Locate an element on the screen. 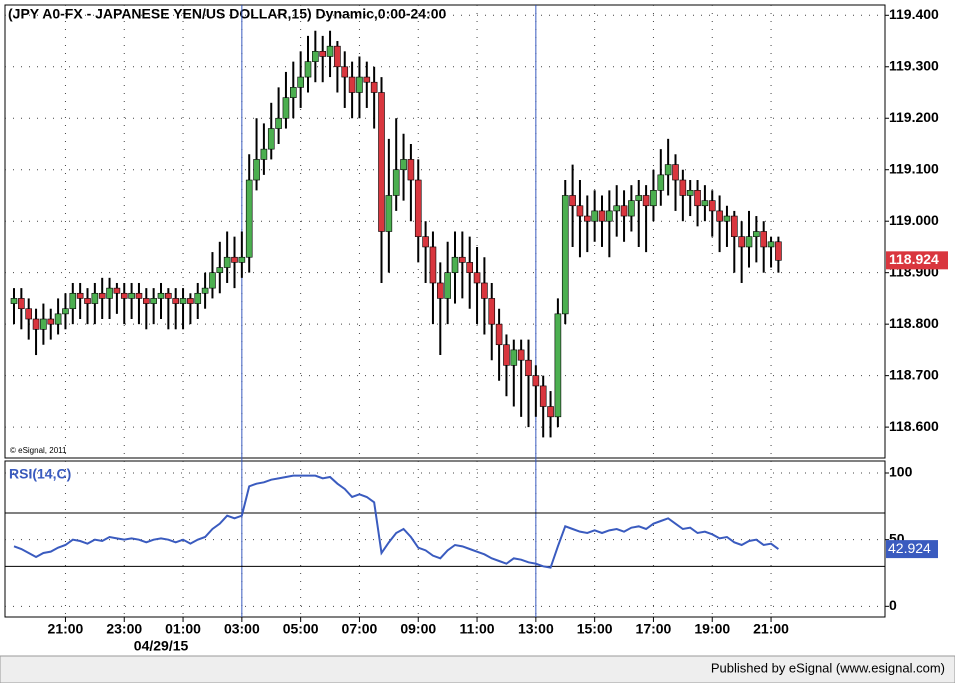 Image resolution: width=955 pixels, height=683 pixels. rsi-line is located at coordinates (396, 521).